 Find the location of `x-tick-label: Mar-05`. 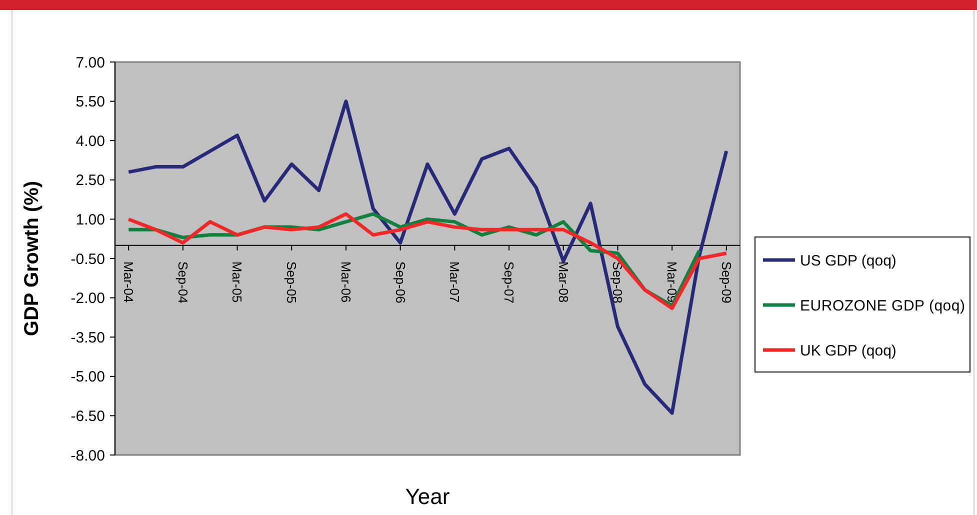

x-tick-label: Mar-05 is located at coordinates (237, 282).